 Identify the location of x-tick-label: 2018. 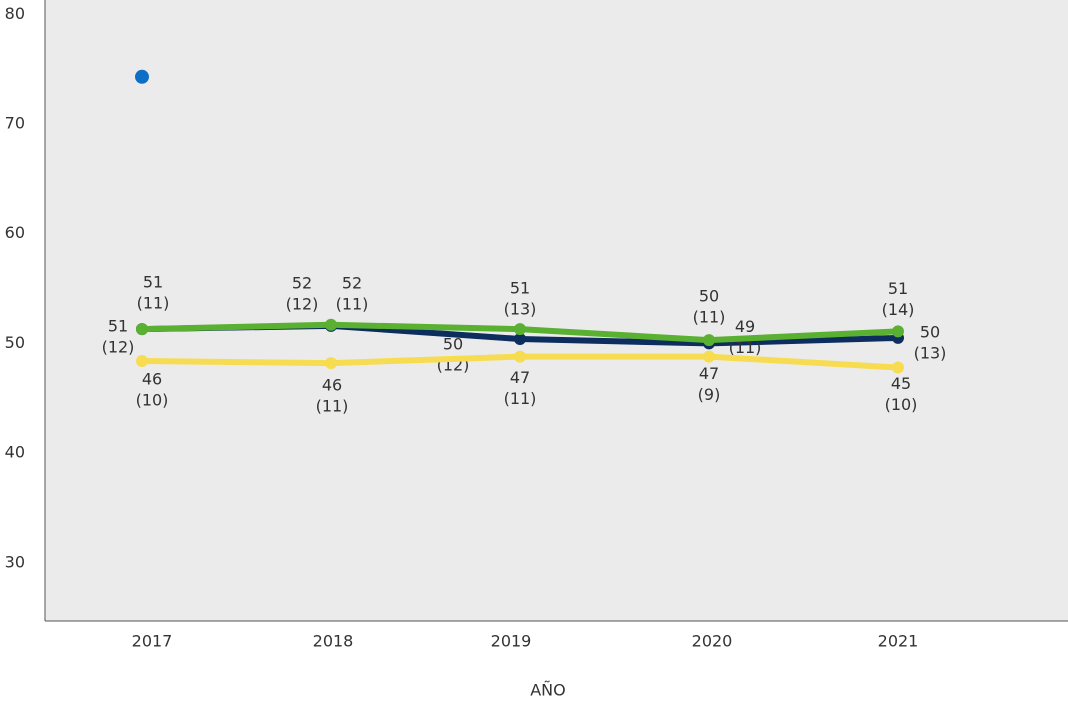
(333, 641).